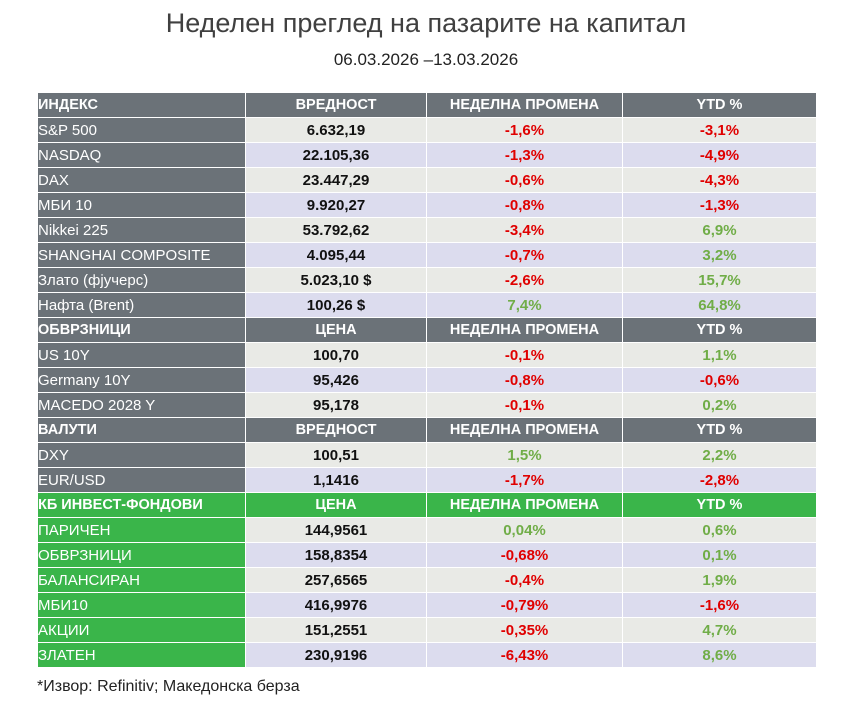  What do you see at coordinates (719, 405) in the screenshot?
I see `ytd-change-cell: 0,2%` at bounding box center [719, 405].